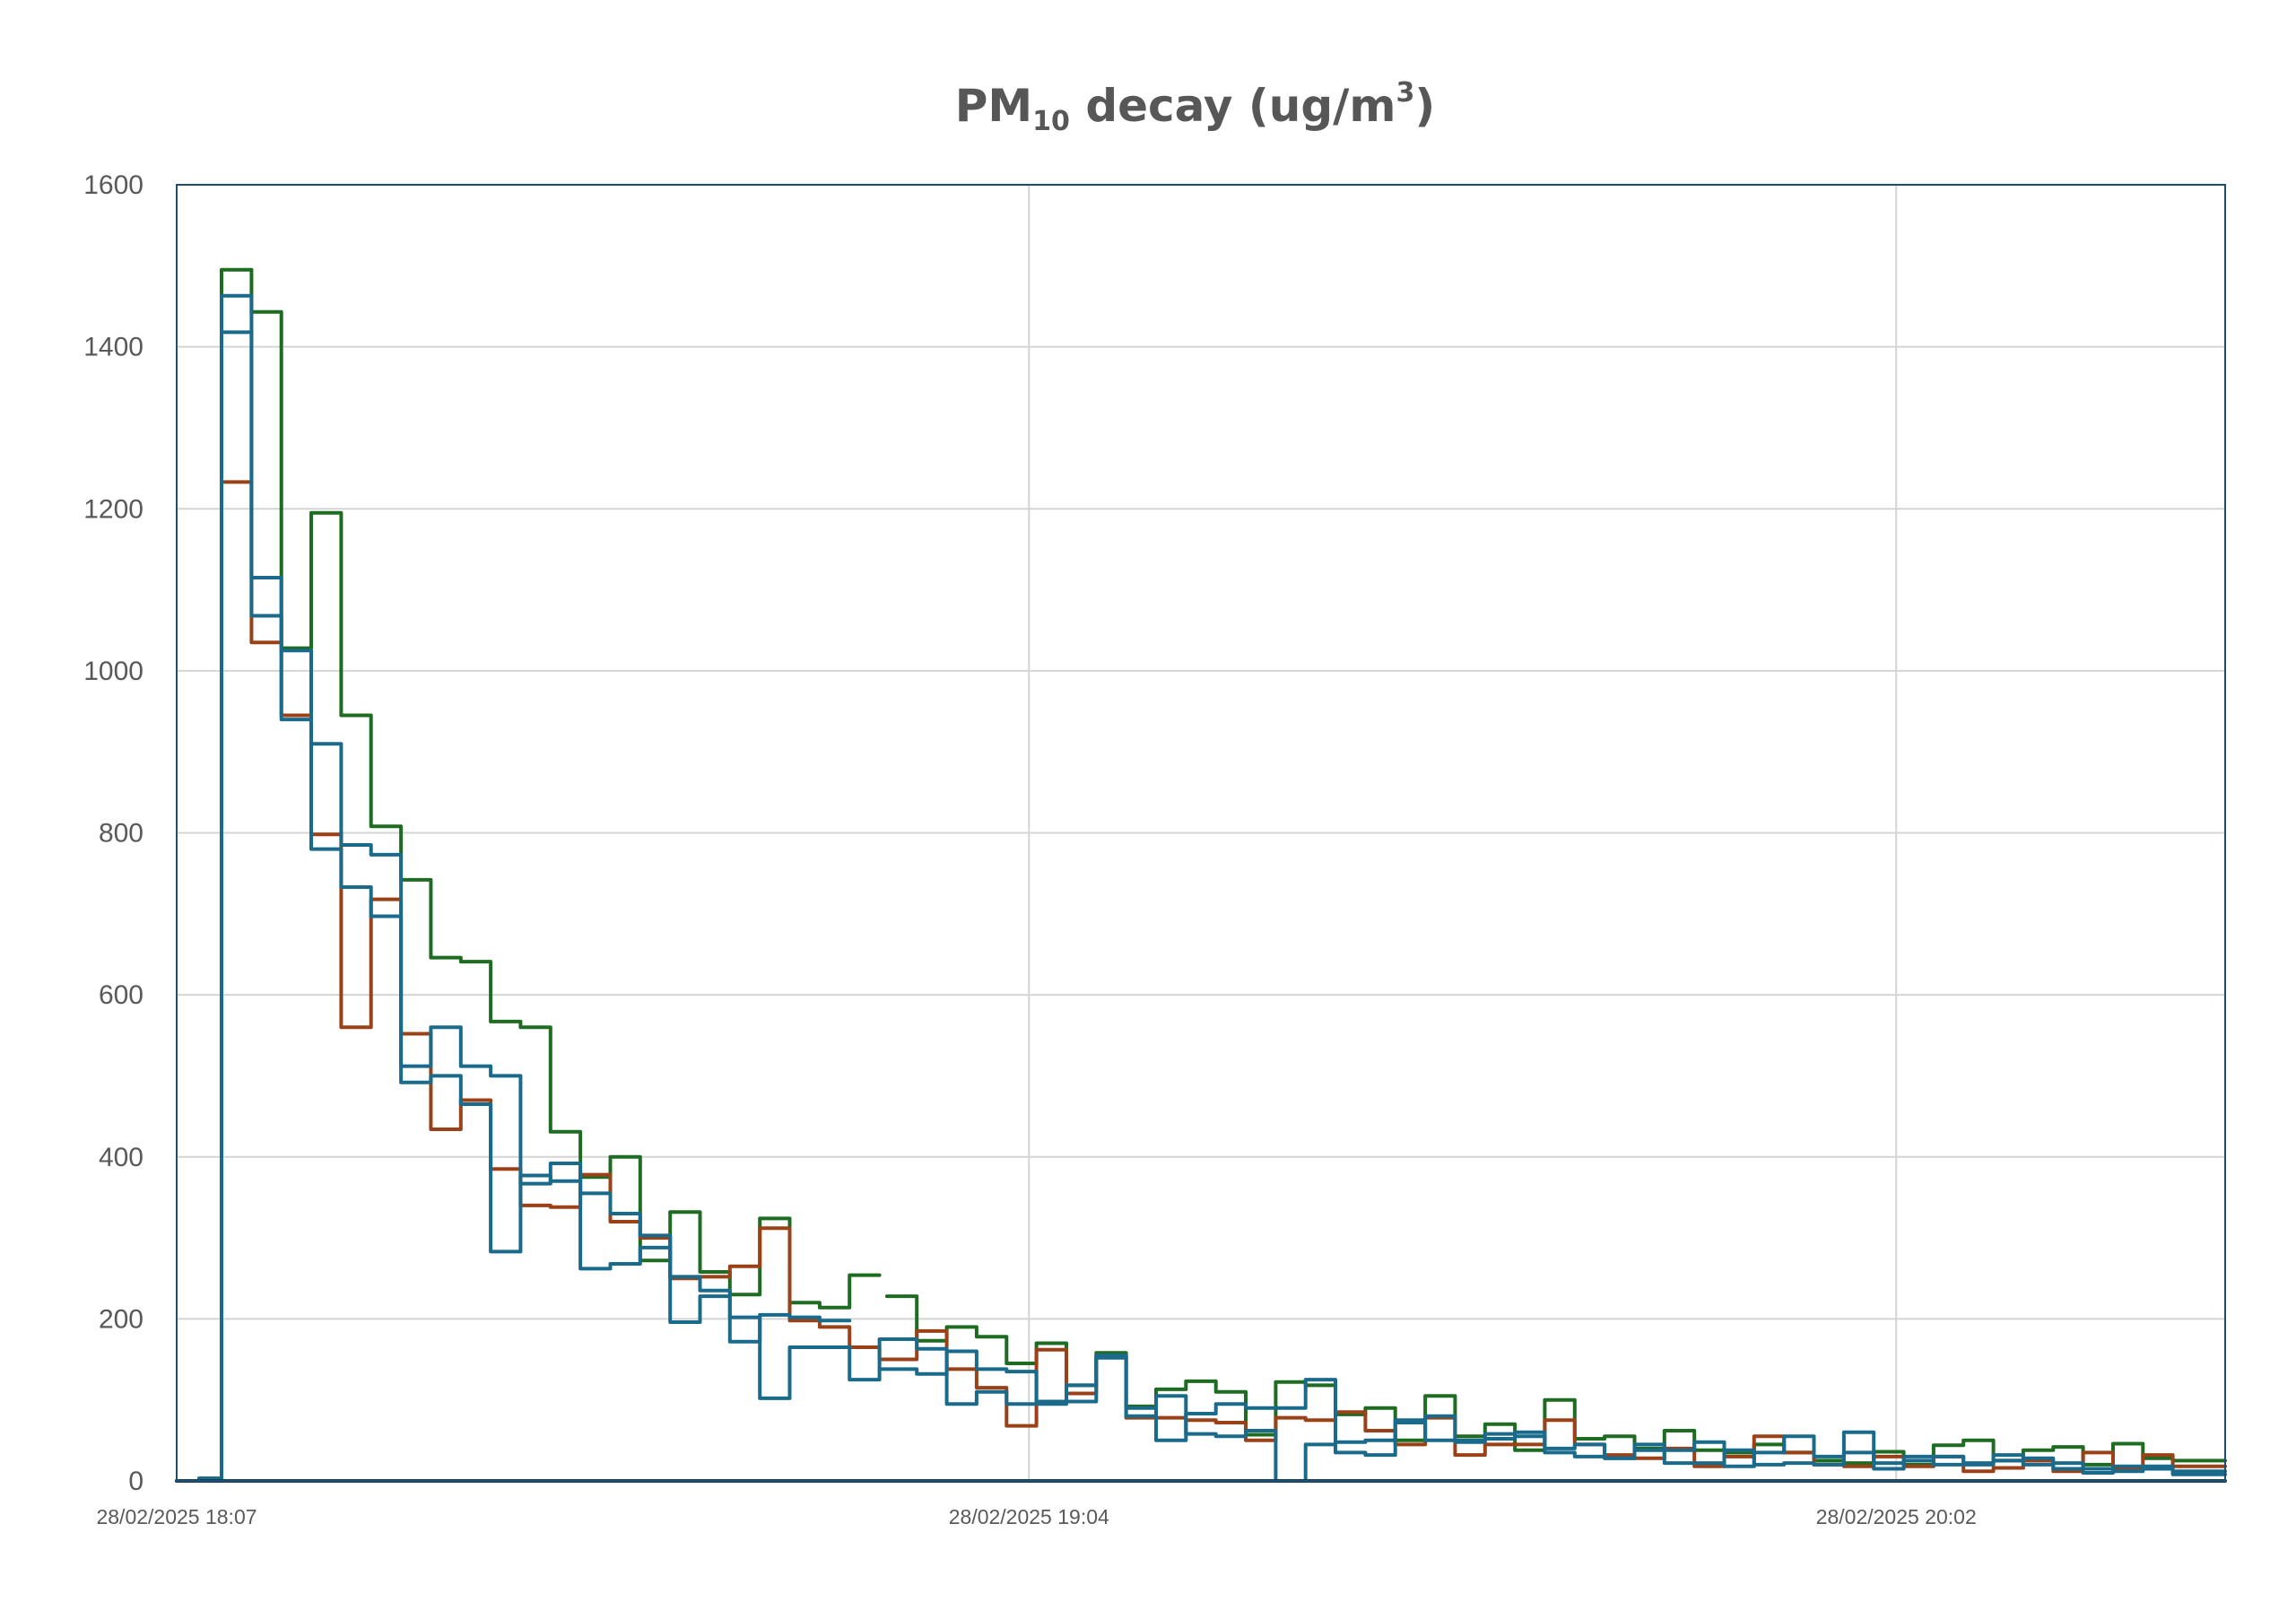 This screenshot has width=2296, height=1602. I want to click on y-tick-label-800: 800, so click(121, 834).